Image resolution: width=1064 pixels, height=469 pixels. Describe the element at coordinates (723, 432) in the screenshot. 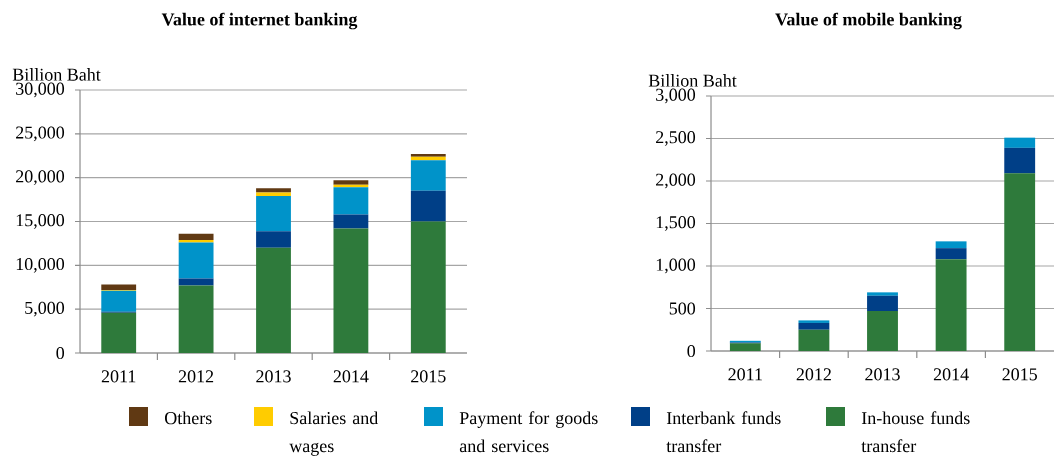

I see `legend-label: Interbank funds transfer` at that location.